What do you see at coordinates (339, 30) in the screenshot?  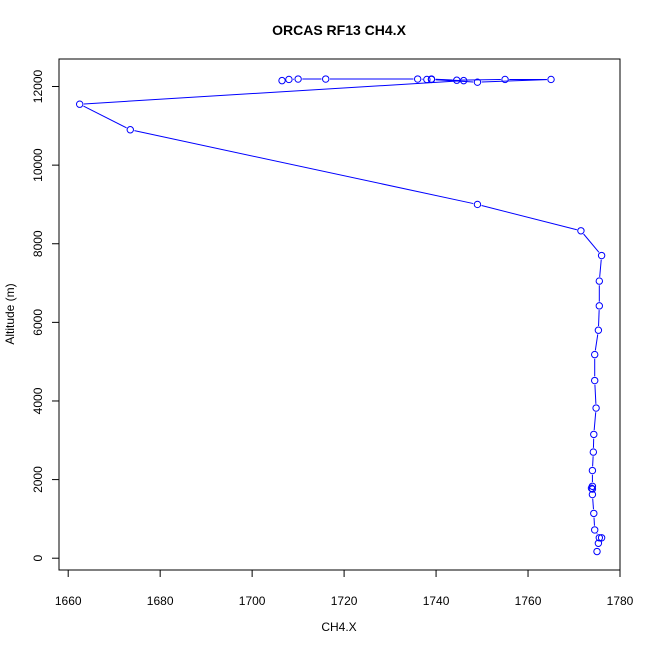 I see `chart-title: ORCAS RF13 CH4.X` at bounding box center [339, 30].